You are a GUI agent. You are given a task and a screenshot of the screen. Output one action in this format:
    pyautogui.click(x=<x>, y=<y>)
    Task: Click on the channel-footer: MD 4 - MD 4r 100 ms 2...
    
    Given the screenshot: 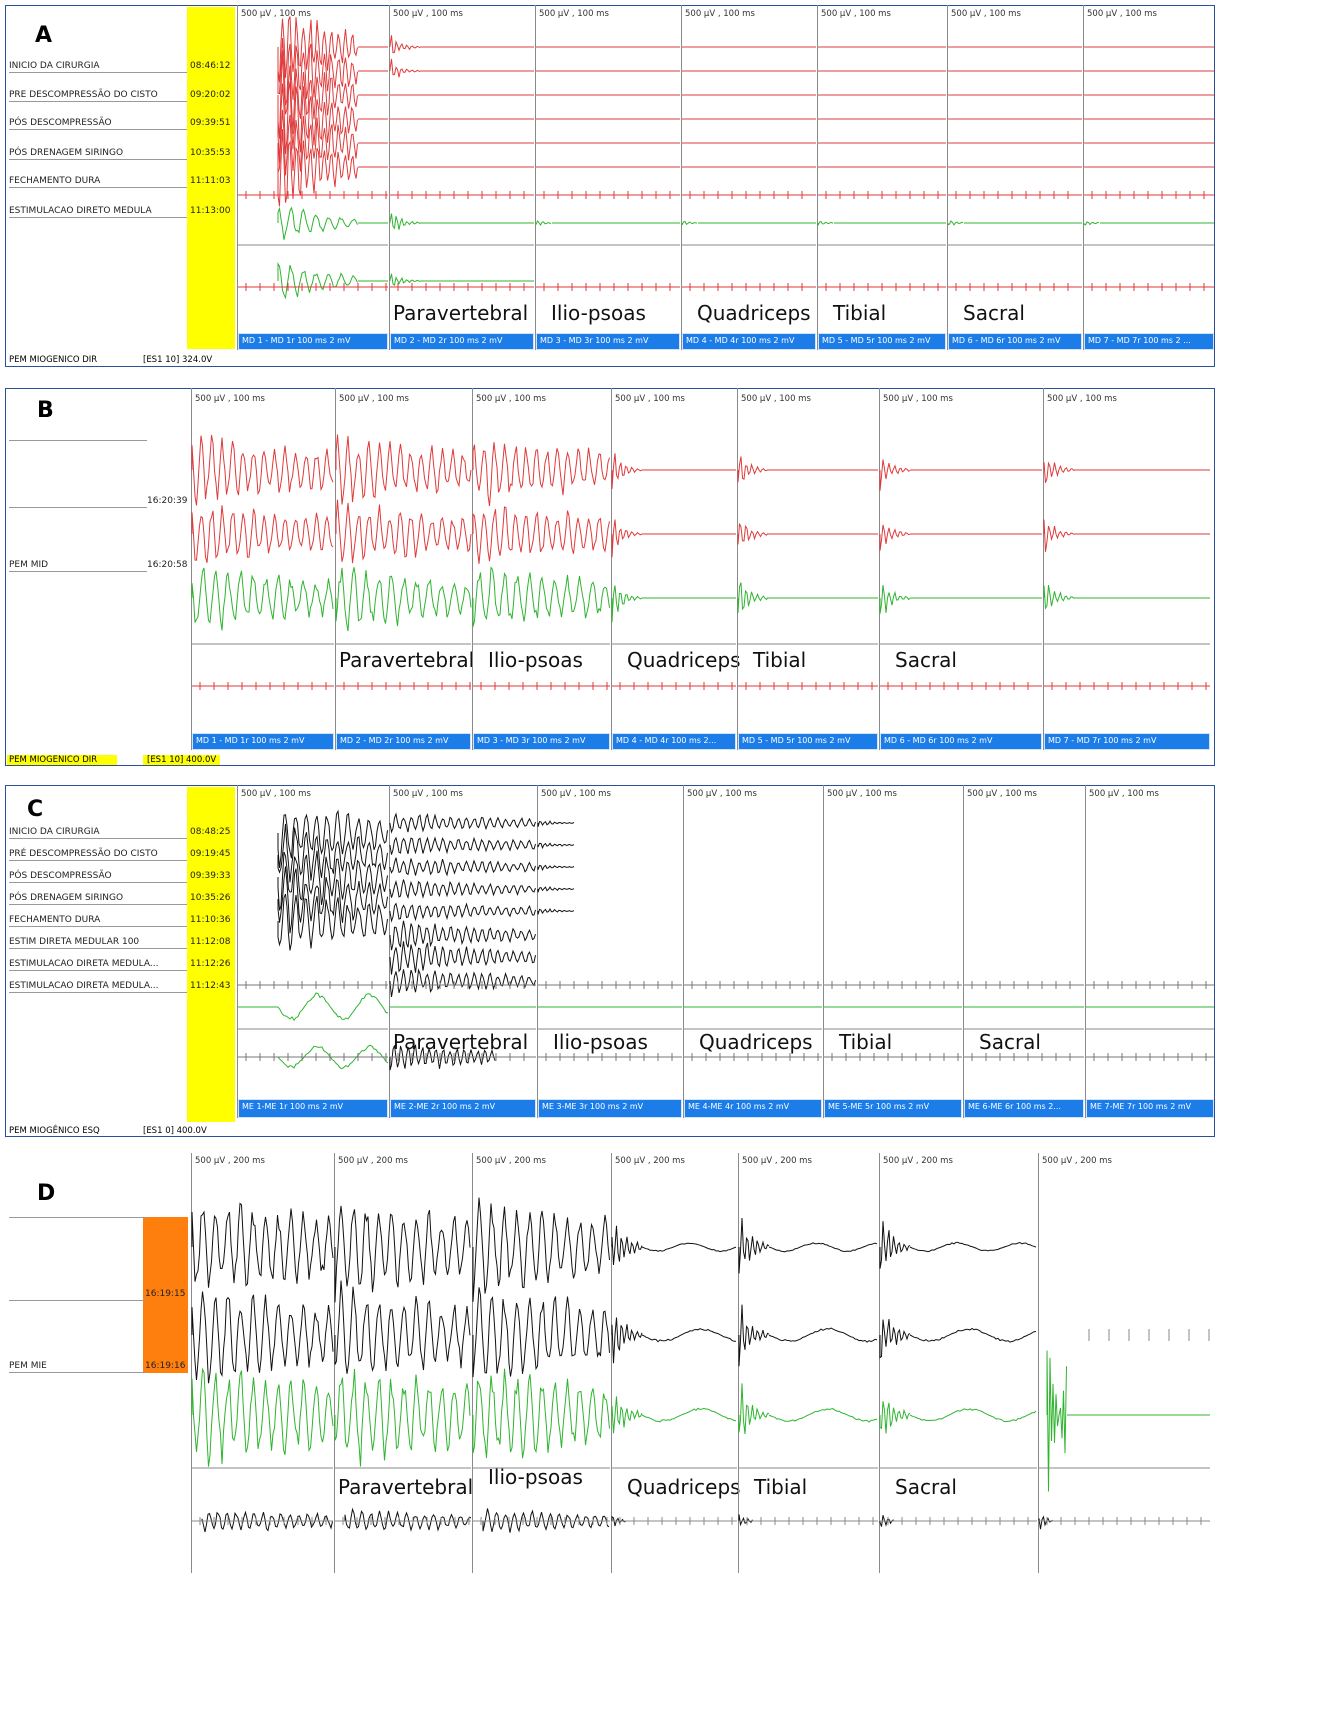 What is the action you would take?
    pyautogui.click(x=674, y=741)
    